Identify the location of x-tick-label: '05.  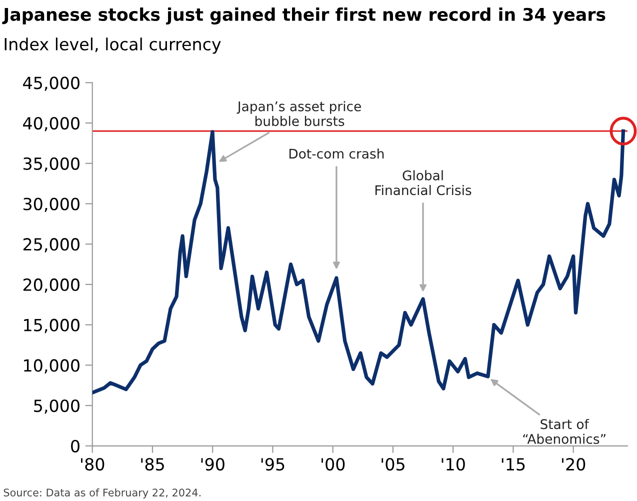
(393, 464).